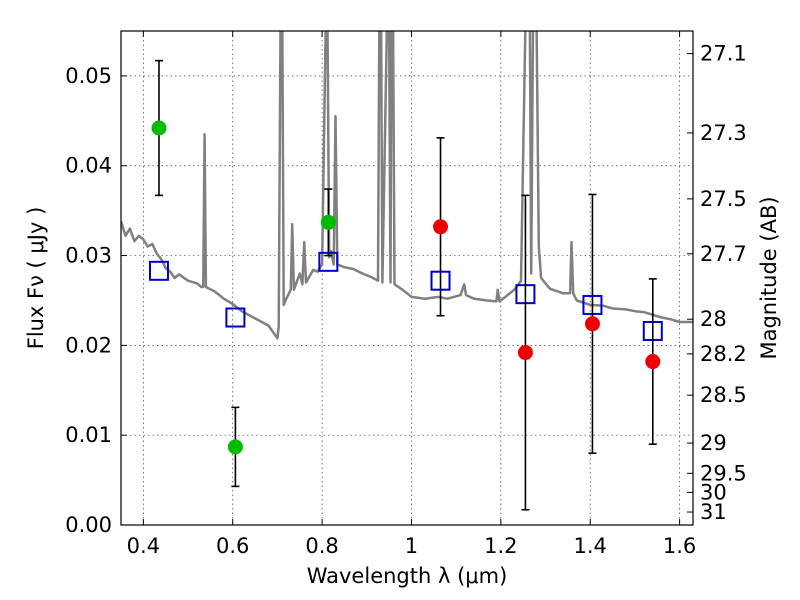 Image resolution: width=800 pixels, height=600 pixels. What do you see at coordinates (723, 199) in the screenshot?
I see `right-tick-label: 27.5` at bounding box center [723, 199].